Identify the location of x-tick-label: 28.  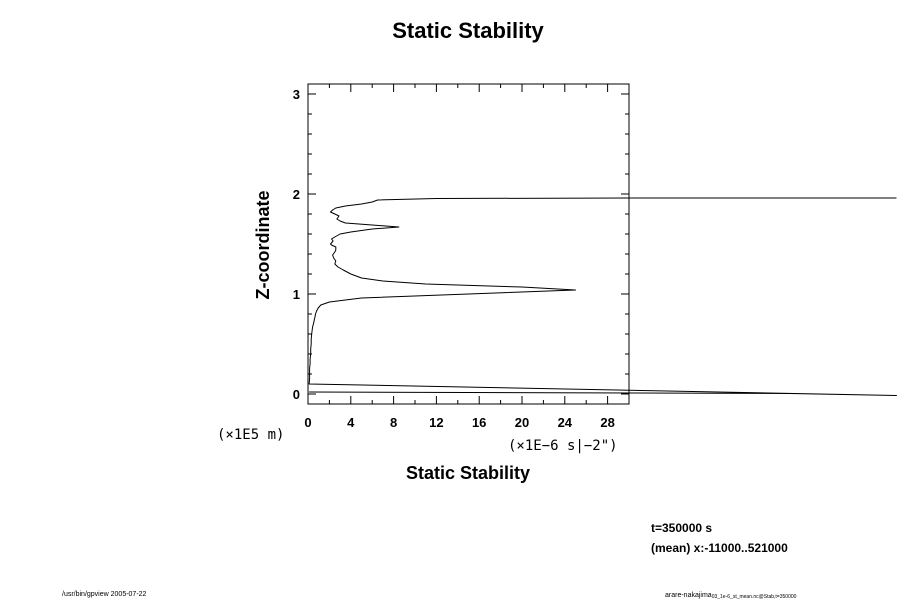
(607, 422).